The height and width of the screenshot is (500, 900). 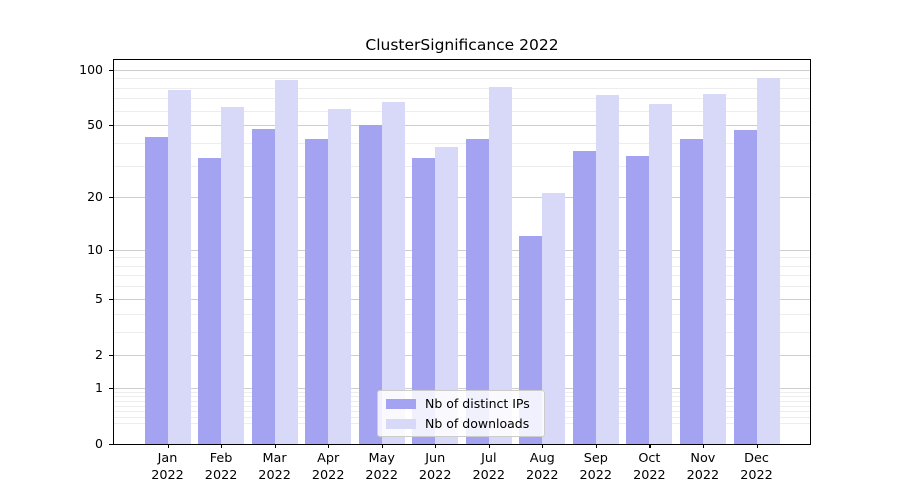 I want to click on x-tick-label: Nov 2022, so click(x=703, y=467).